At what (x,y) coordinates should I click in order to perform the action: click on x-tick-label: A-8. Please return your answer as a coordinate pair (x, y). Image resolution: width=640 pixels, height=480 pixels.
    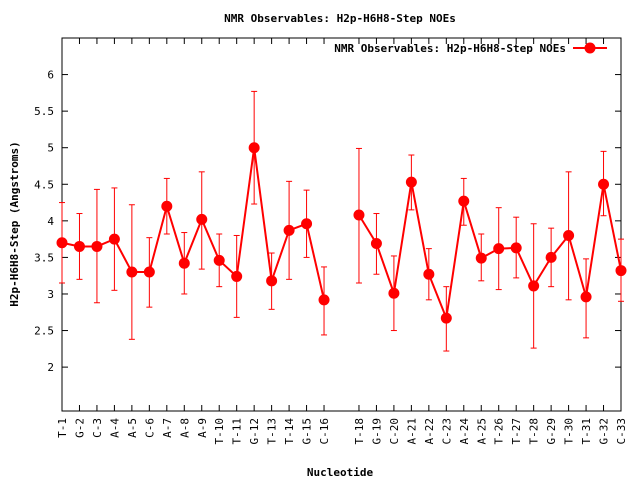
    Looking at the image, I should click on (184, 428).